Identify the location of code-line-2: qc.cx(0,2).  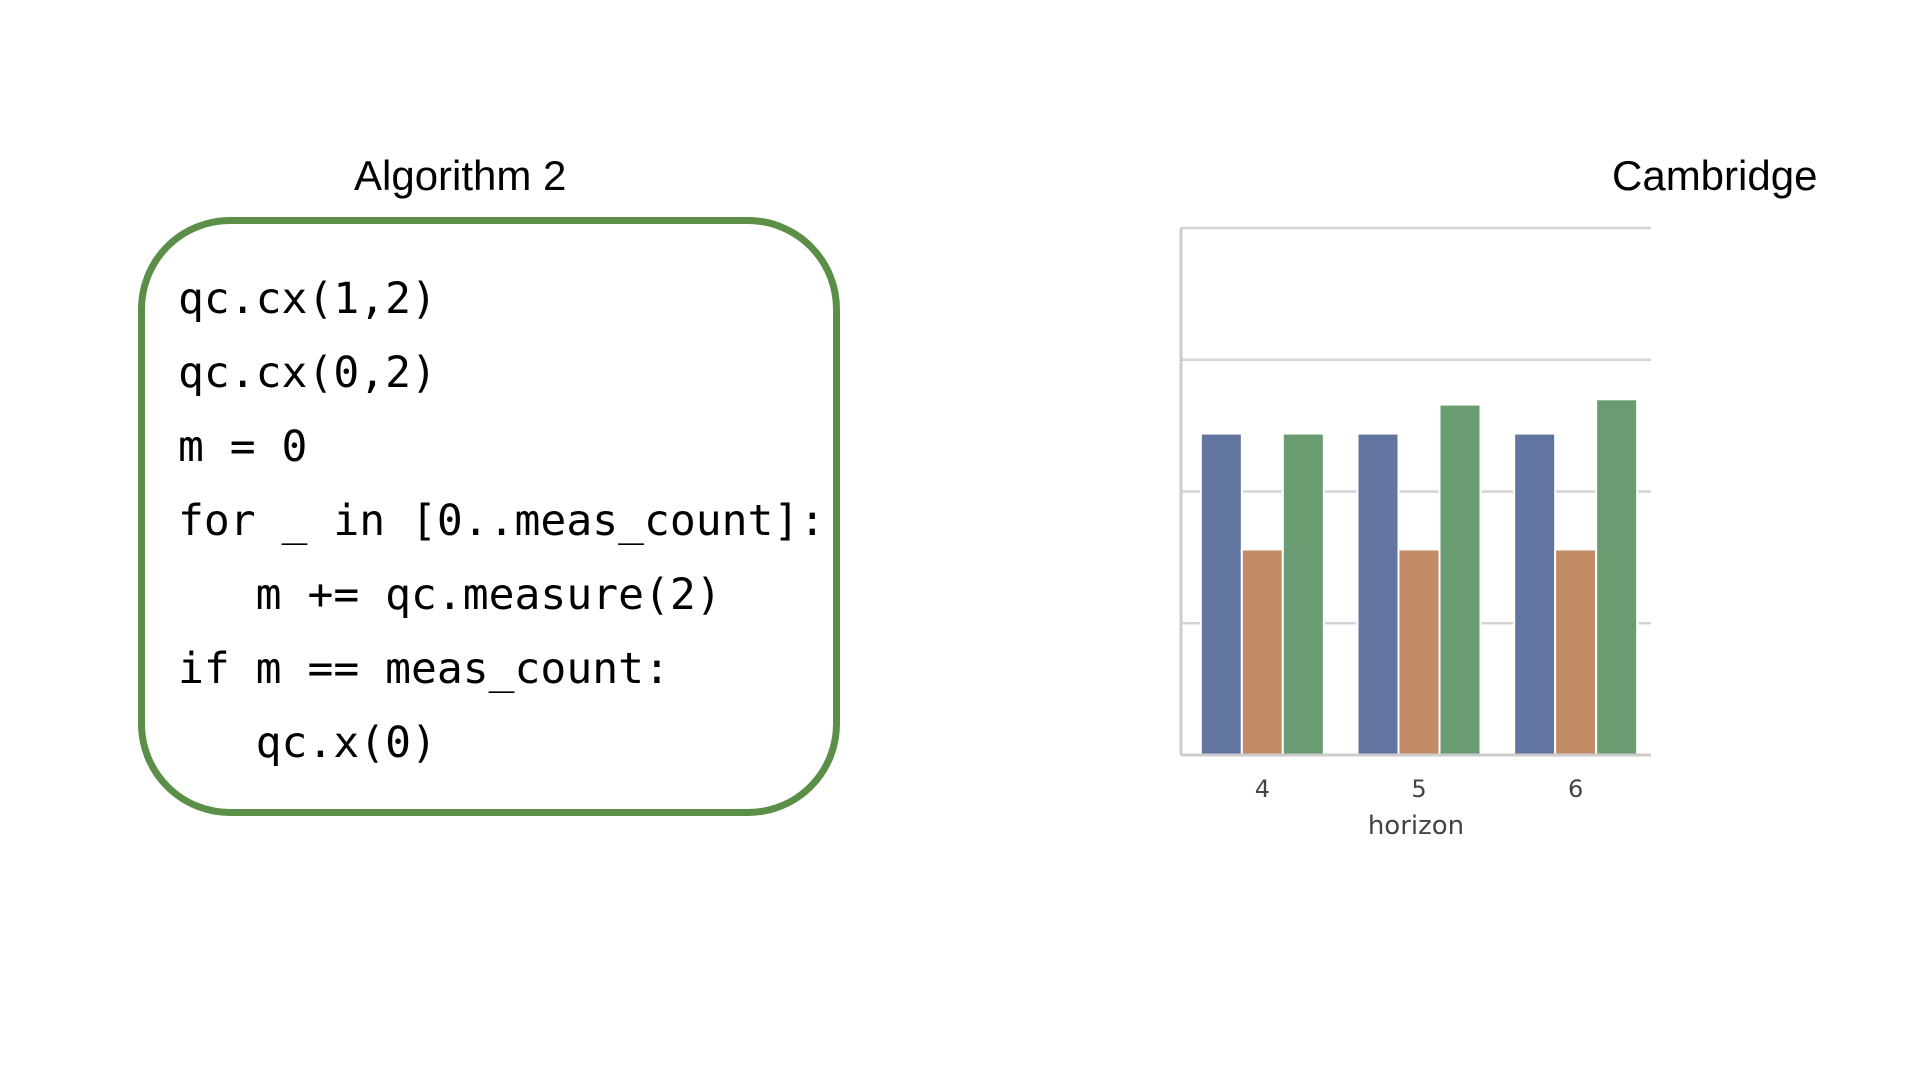
(307, 373).